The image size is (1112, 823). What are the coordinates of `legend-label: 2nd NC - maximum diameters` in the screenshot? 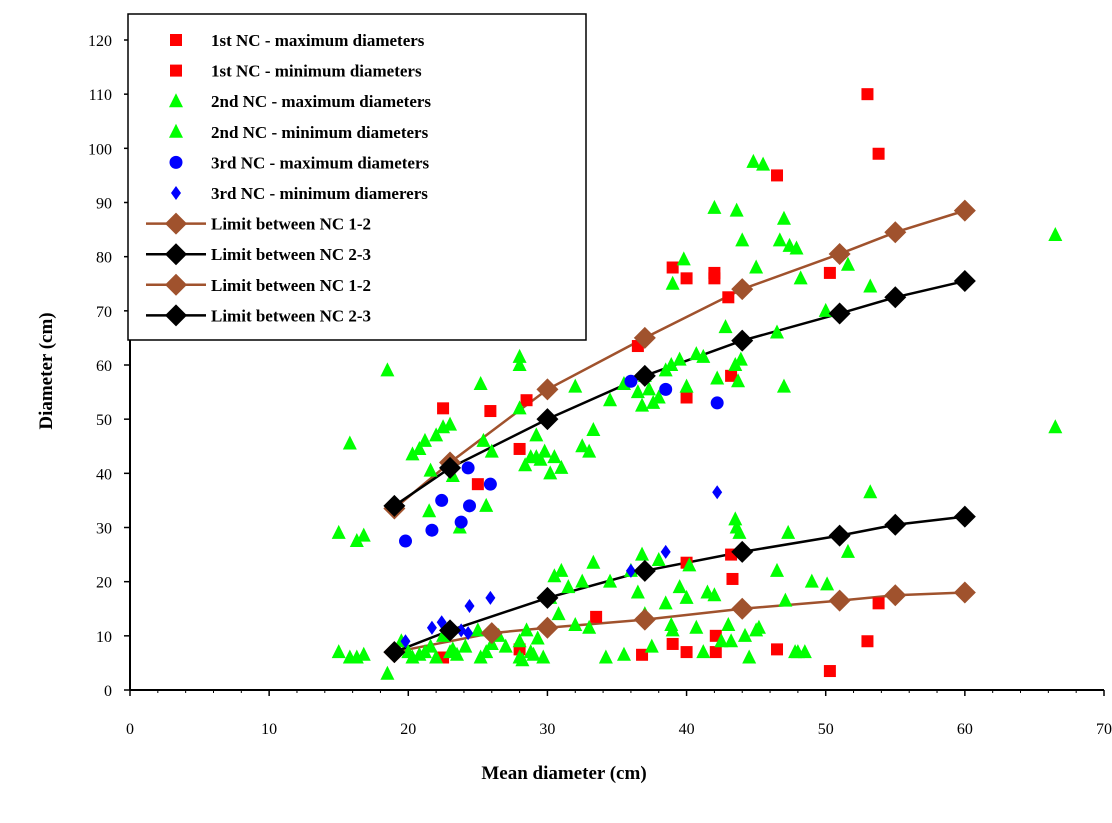 It's located at (321, 101).